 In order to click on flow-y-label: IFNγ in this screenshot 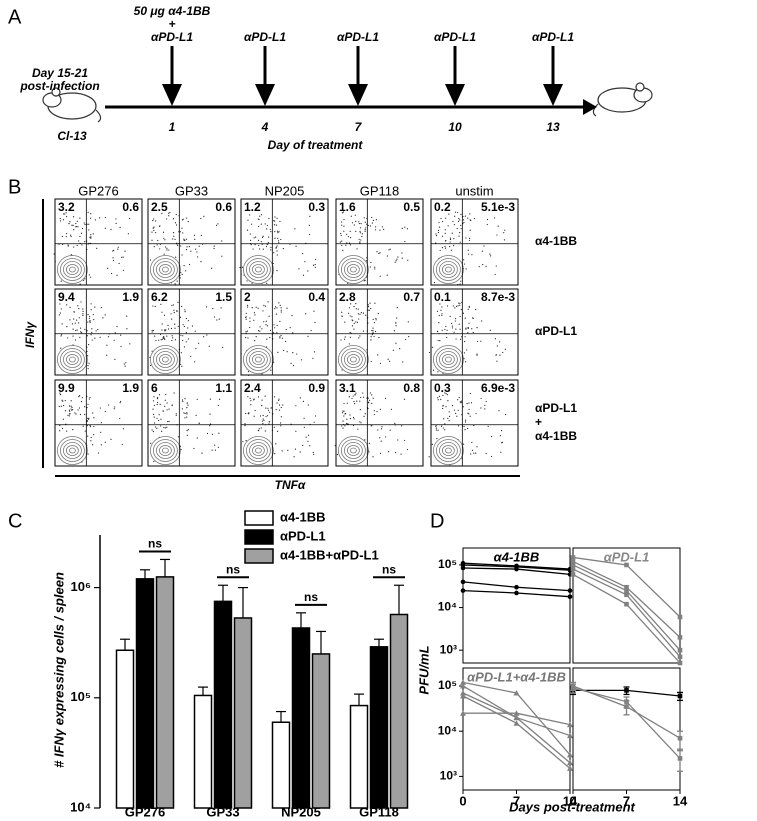, I will do `click(30, 334)`.